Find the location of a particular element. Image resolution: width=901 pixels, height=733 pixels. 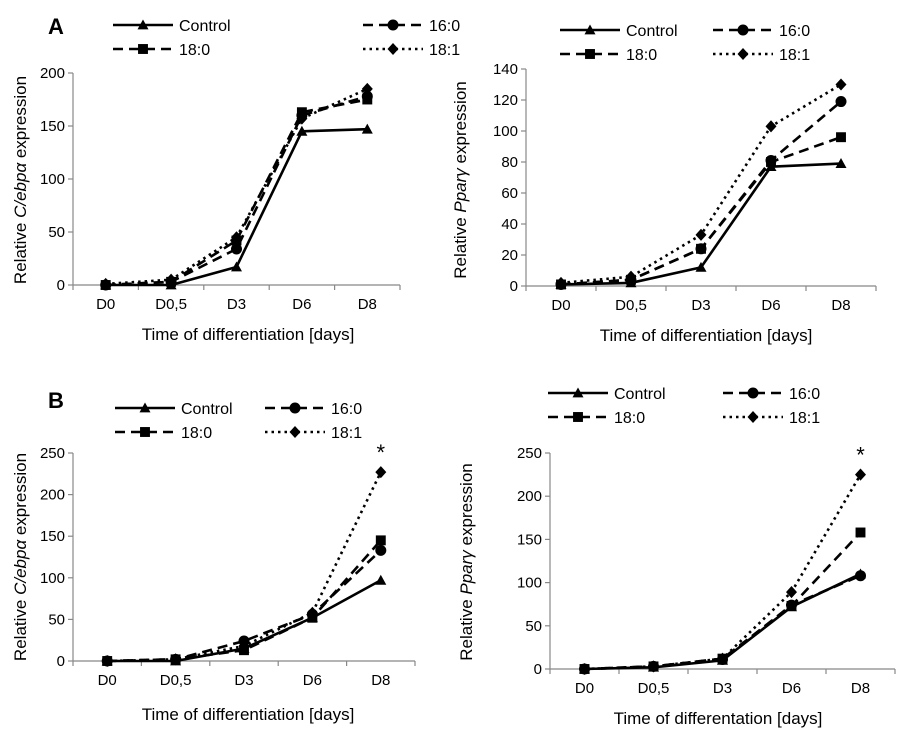

series-control is located at coordinates (701, 223).